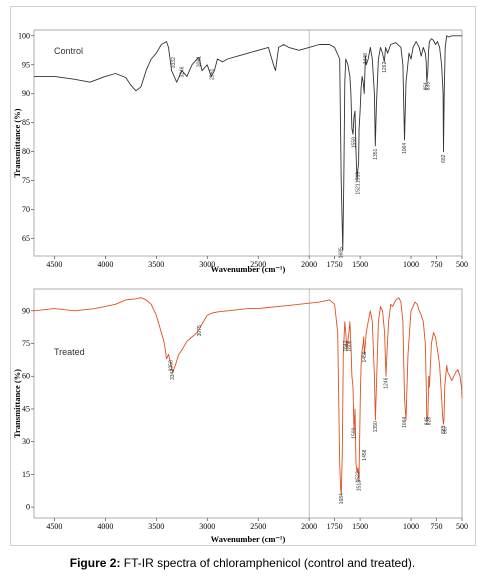 This screenshot has width=485, height=583. I want to click on y-tick-label: 45, so click(26, 408).